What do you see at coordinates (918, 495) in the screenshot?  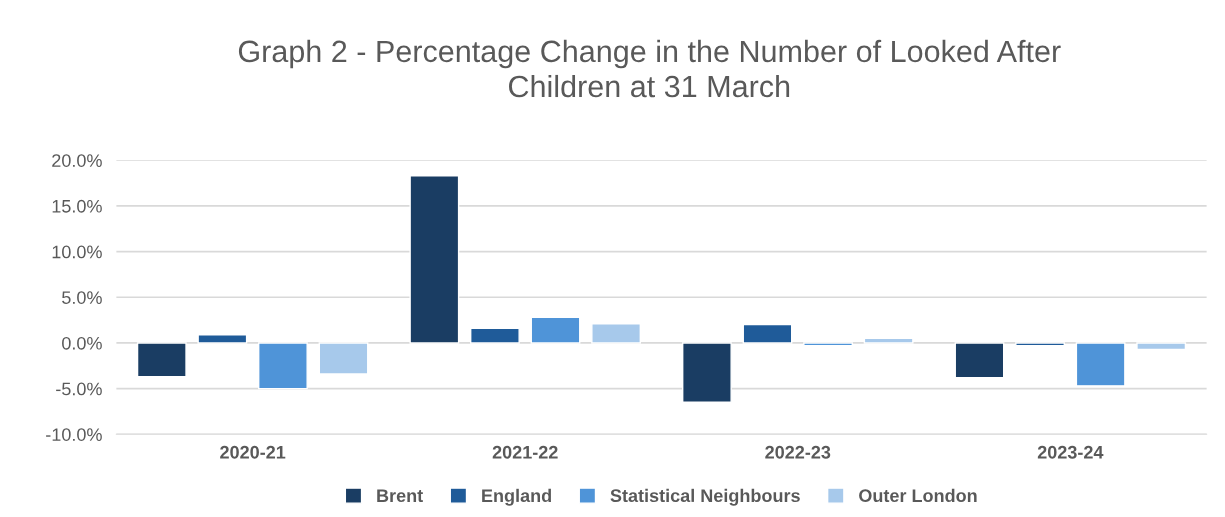 I see `legend-label: Outer London` at bounding box center [918, 495].